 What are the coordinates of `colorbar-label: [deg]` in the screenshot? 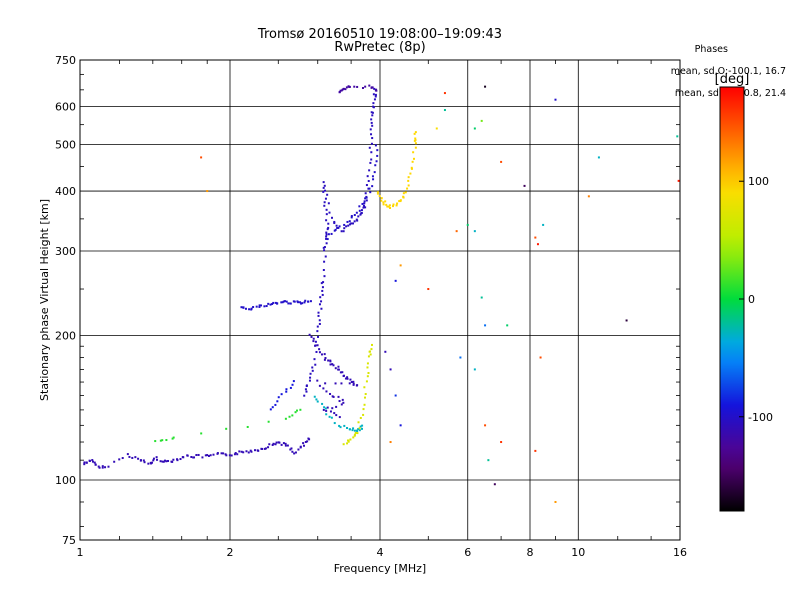 It's located at (732, 79).